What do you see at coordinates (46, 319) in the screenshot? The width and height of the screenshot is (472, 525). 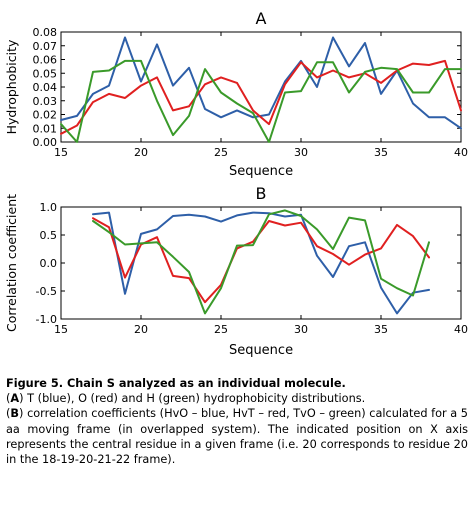 I see `panel-b-y-tick-label: -1.0` at bounding box center [46, 319].